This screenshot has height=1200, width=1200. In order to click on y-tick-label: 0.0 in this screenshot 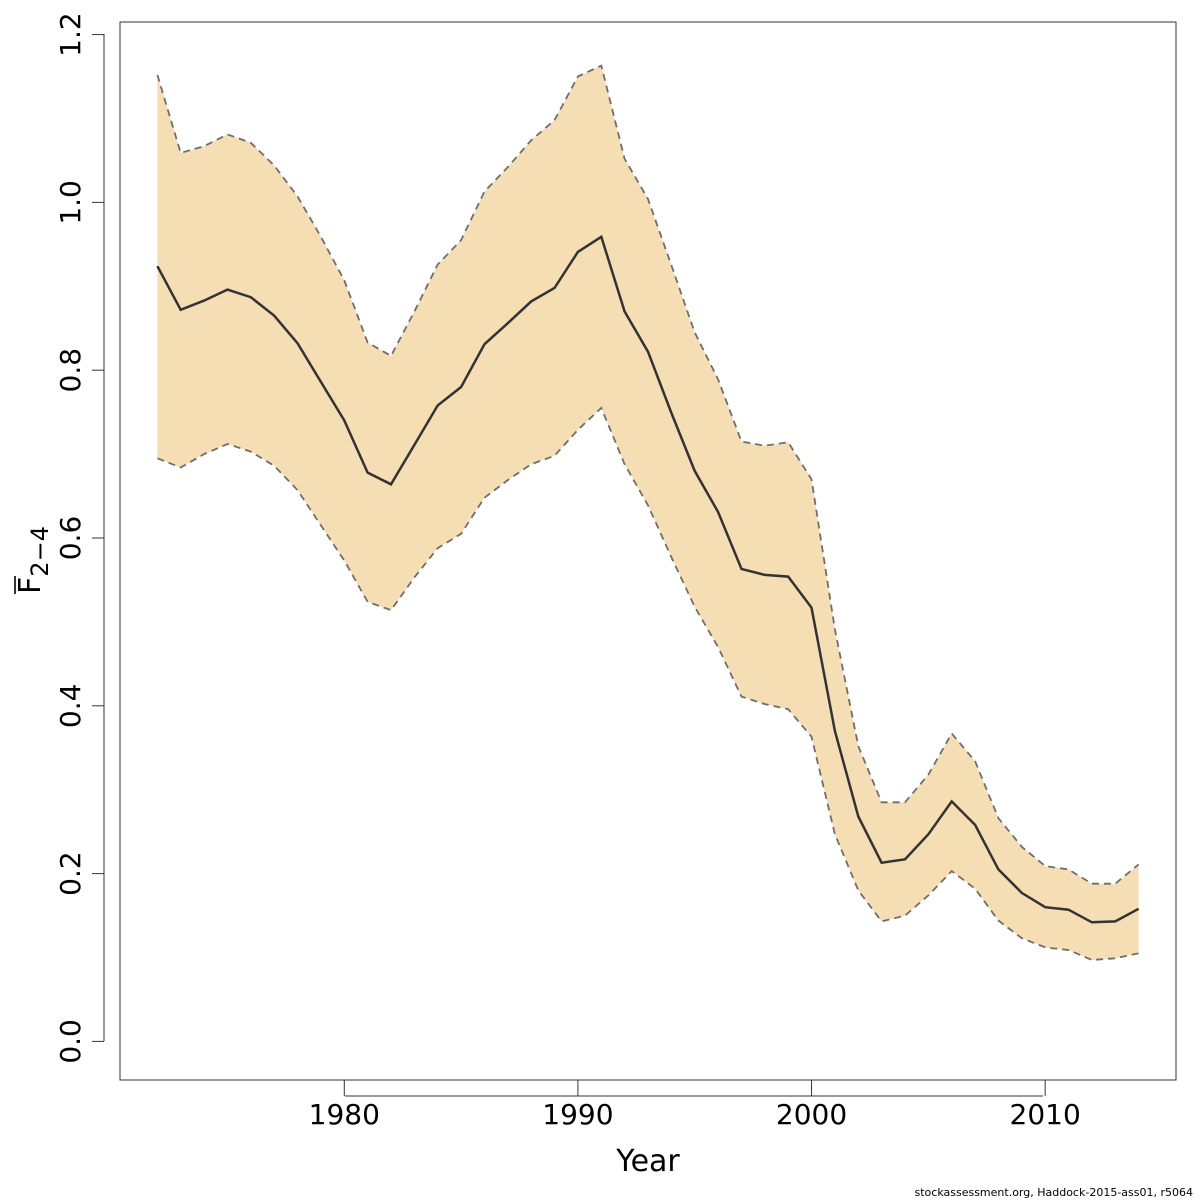, I will do `click(70, 1041)`.